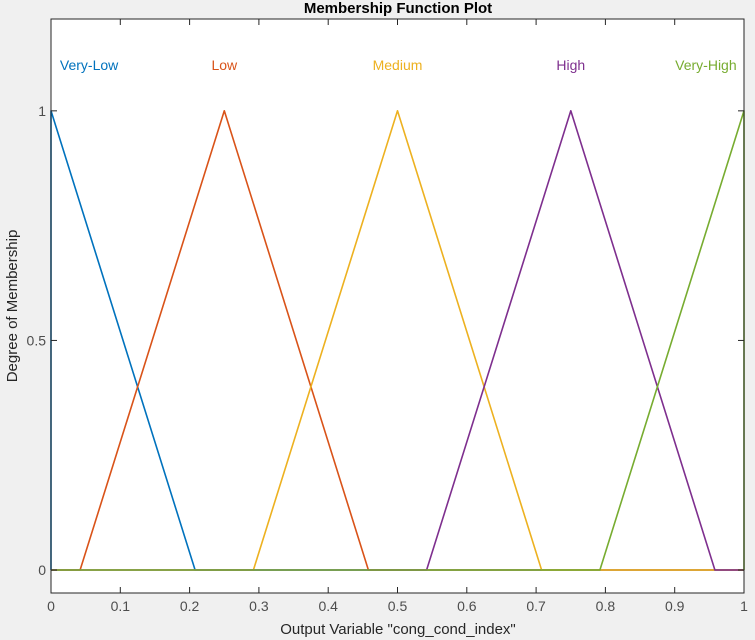 The image size is (755, 640). I want to click on mf-label-layer: Very-Low Low Medium High Very-High, so click(398, 65).